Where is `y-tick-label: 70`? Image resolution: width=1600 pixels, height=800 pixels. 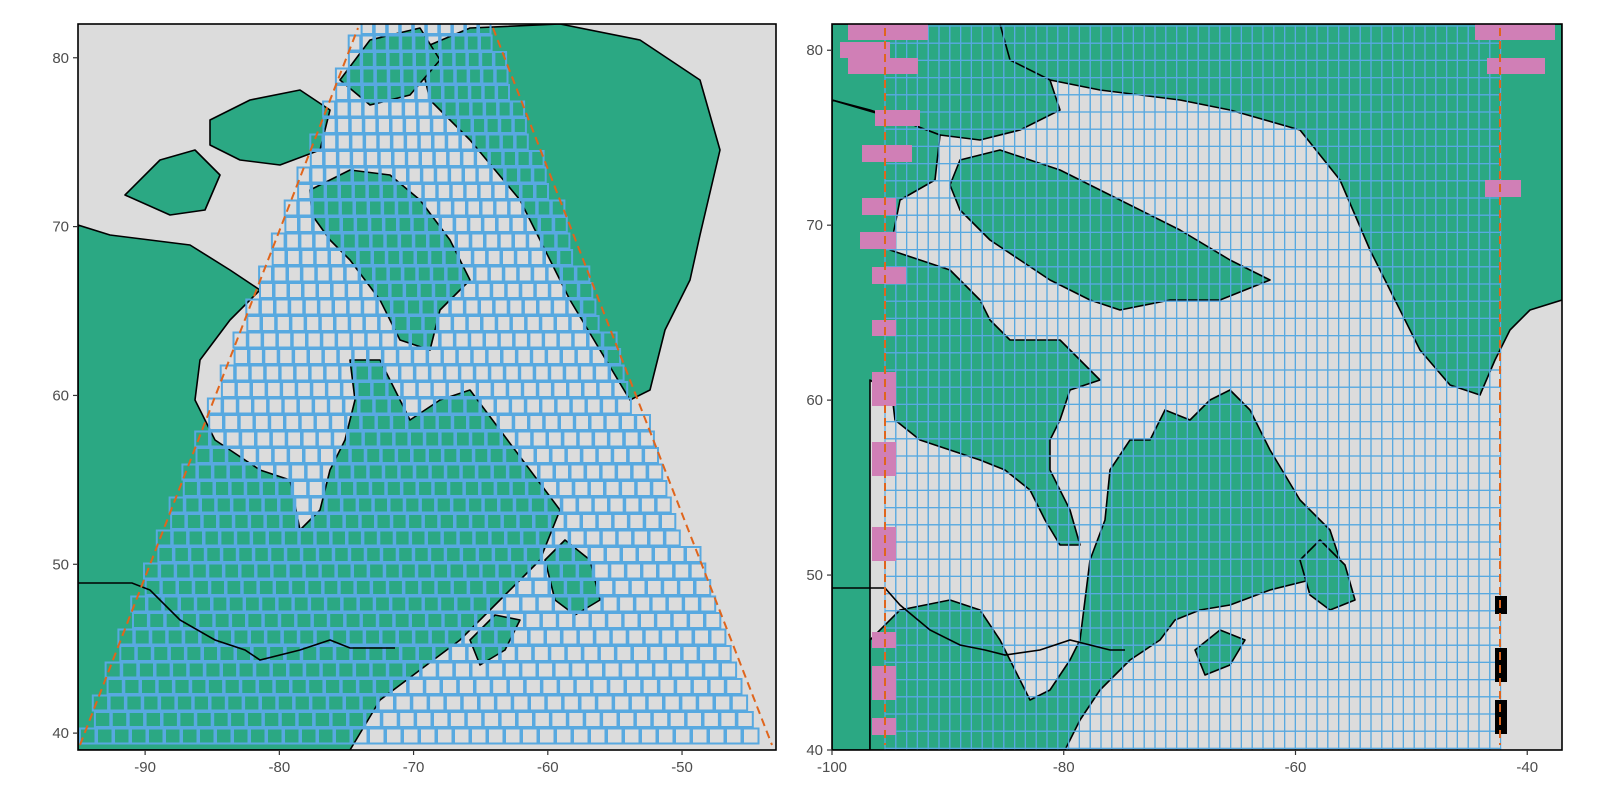 y-tick-label: 70 is located at coordinates (814, 225).